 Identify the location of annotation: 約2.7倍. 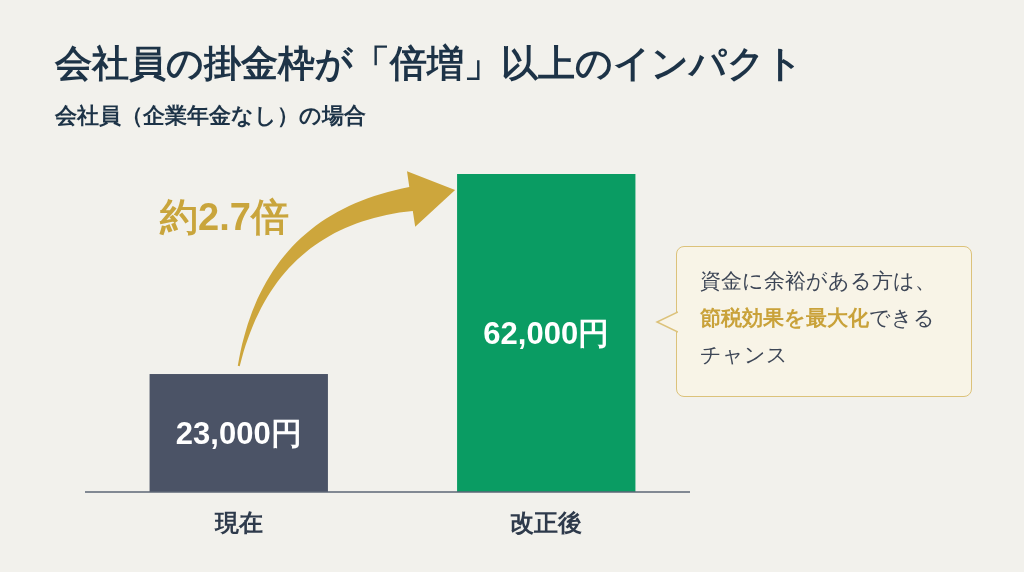
(224, 217).